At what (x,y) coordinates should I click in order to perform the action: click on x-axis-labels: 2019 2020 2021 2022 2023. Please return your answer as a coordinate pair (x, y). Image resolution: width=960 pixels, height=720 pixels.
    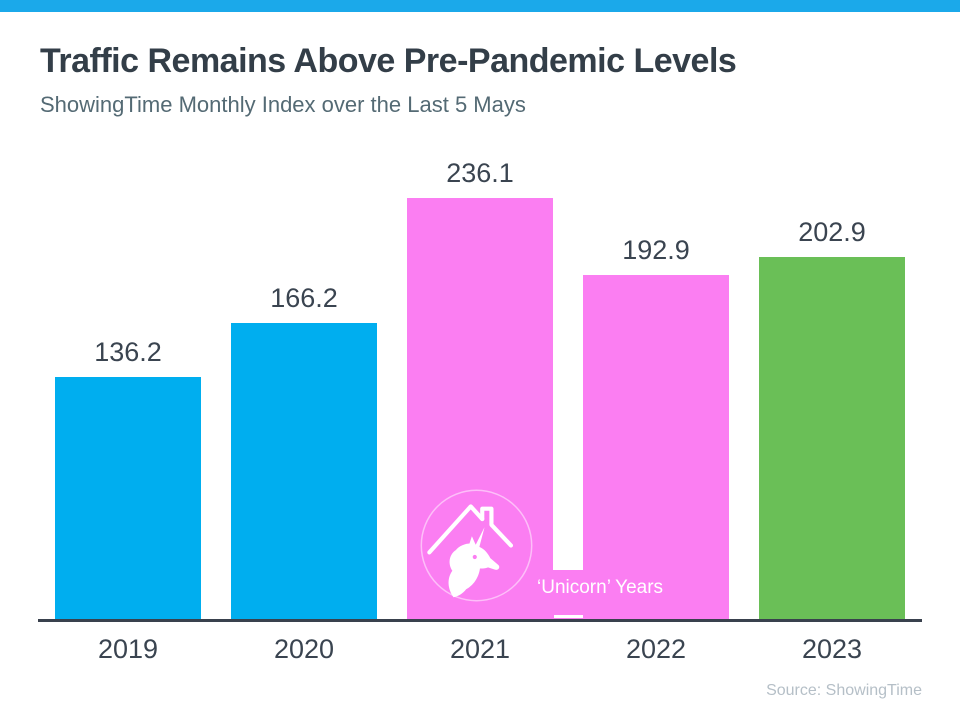
    Looking at the image, I should click on (480, 651).